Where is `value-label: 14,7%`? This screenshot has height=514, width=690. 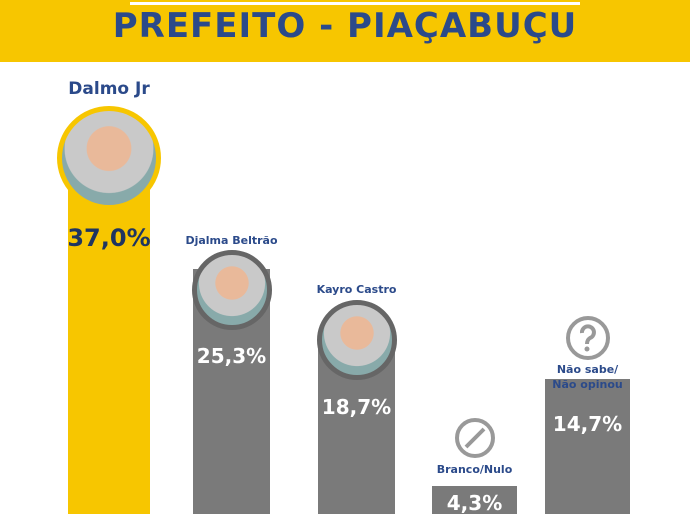
value-label: 14,7% is located at coordinates (587, 424).